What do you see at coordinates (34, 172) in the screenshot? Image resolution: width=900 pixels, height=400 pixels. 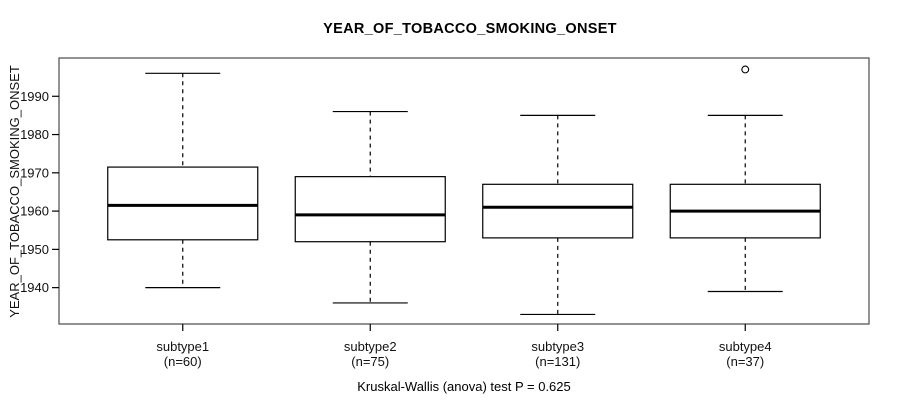 I see `y-tick-label: 1970` at bounding box center [34, 172].